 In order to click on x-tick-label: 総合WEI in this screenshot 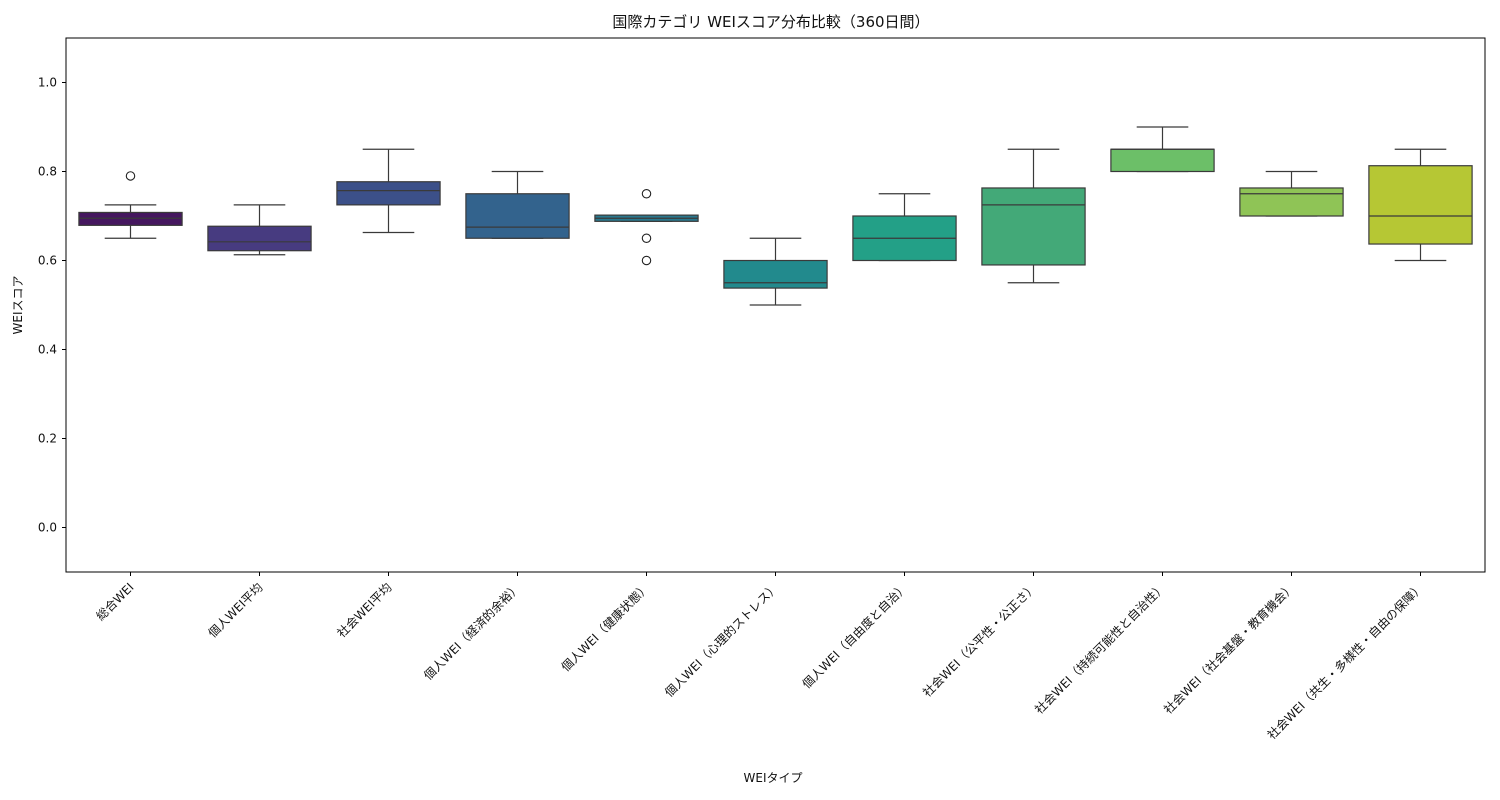, I will do `click(115, 602)`.